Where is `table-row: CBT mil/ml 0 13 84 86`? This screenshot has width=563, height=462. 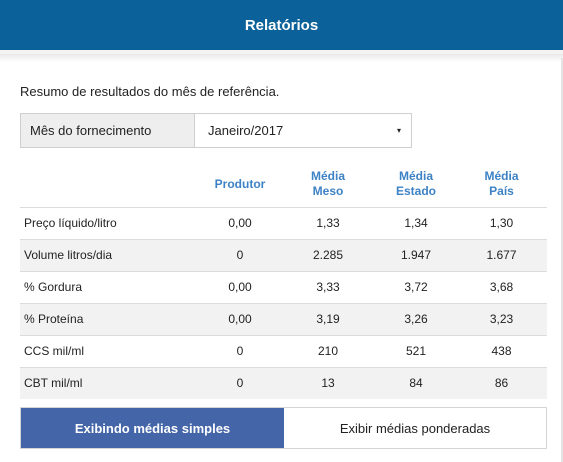 table-row: CBT mil/ml 0 13 84 86 is located at coordinates (283, 382).